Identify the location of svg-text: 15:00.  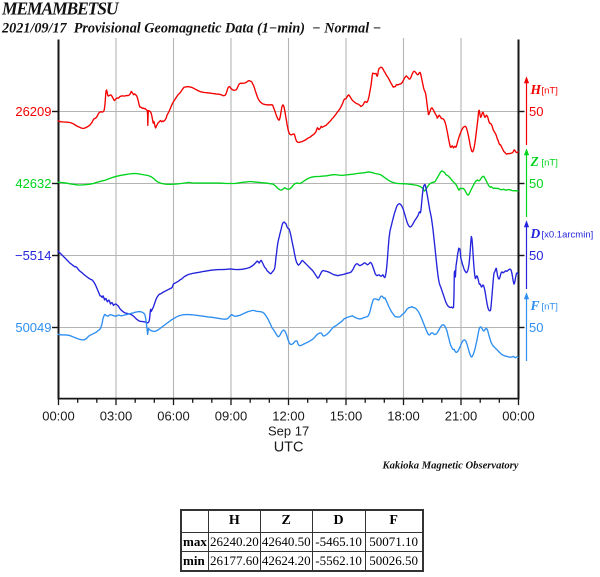
(346, 416).